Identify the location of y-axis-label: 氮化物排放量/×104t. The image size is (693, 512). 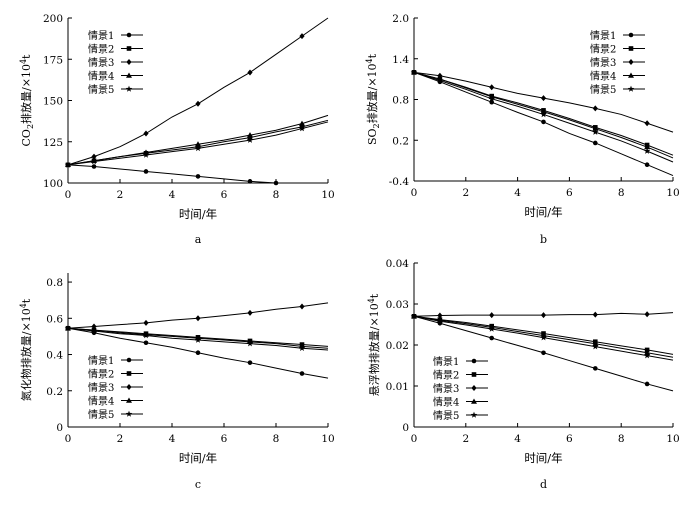
(26, 349).